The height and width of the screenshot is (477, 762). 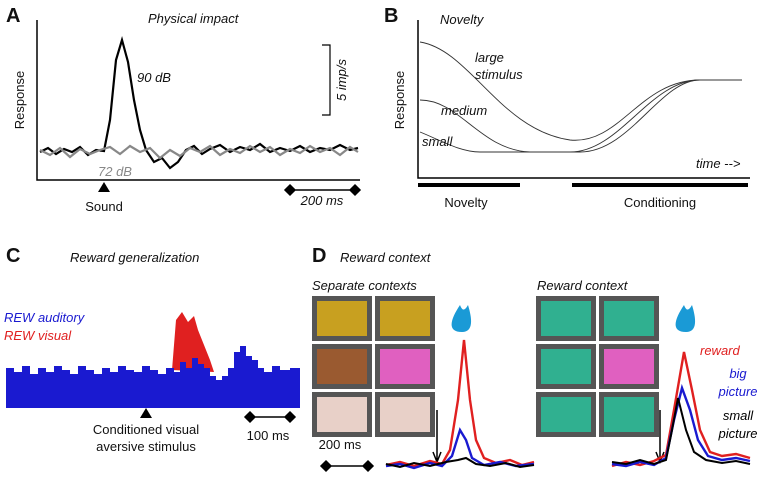 What do you see at coordinates (38, 335) in the screenshot?
I see `legend-entry: REW visual` at bounding box center [38, 335].